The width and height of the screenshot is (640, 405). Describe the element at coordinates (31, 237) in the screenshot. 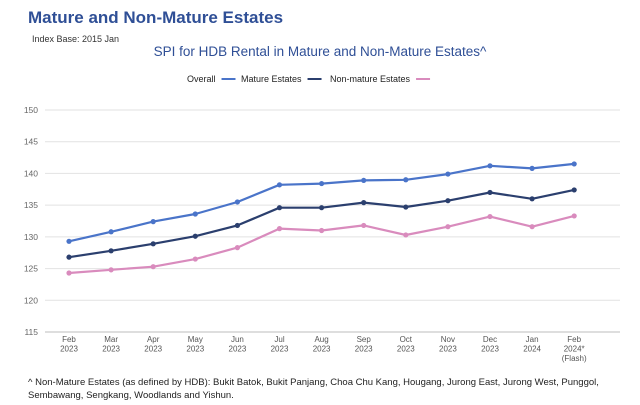

I see `y-tick-label: 130` at that location.